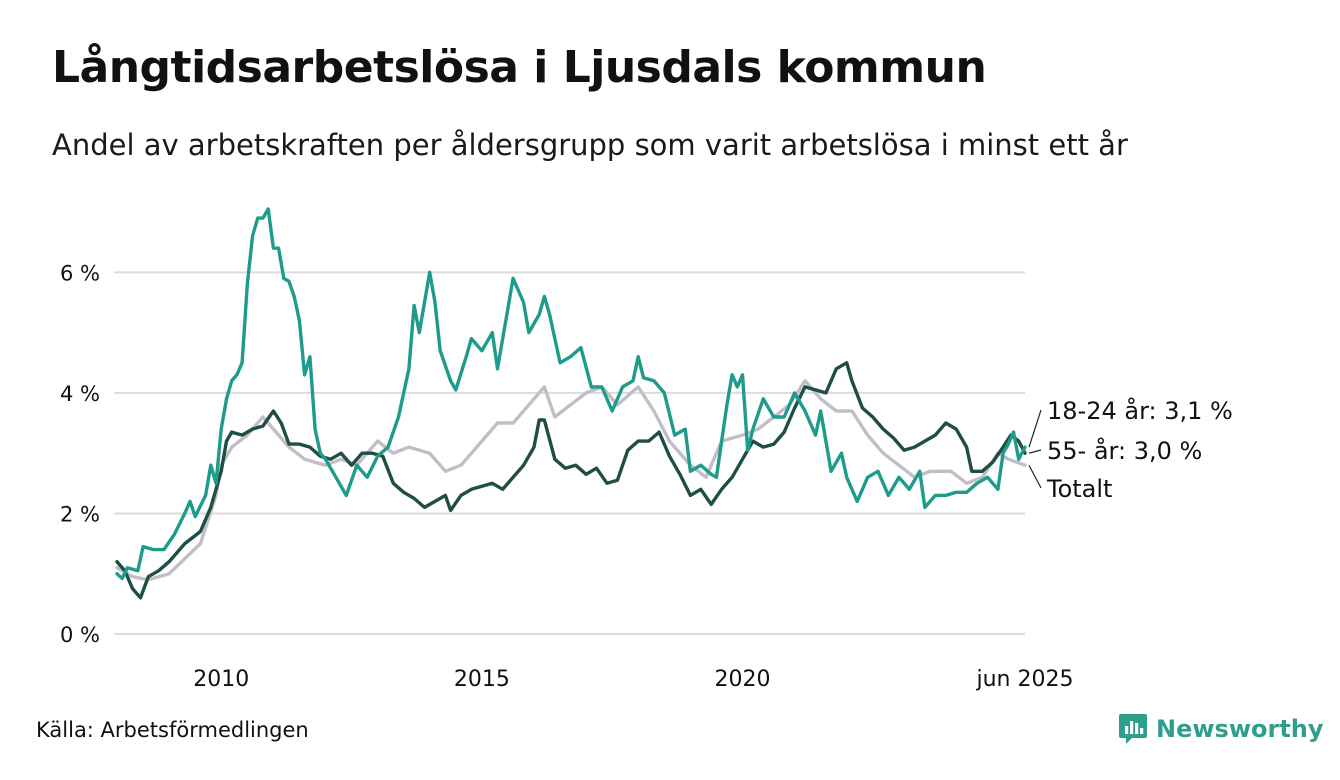 The height and width of the screenshot is (780, 1340). I want to click on y-tick-label: 0 %, so click(80, 635).